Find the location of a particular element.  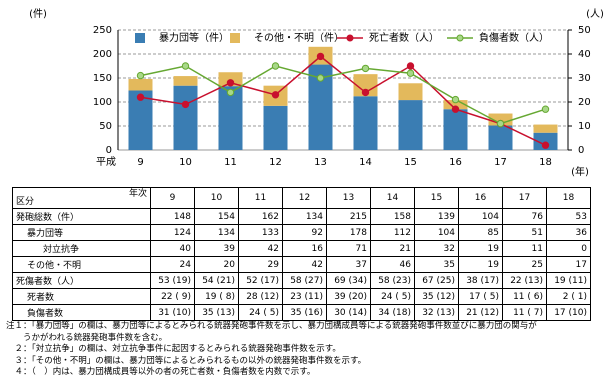

table-cell: 124 is located at coordinates (172, 232).